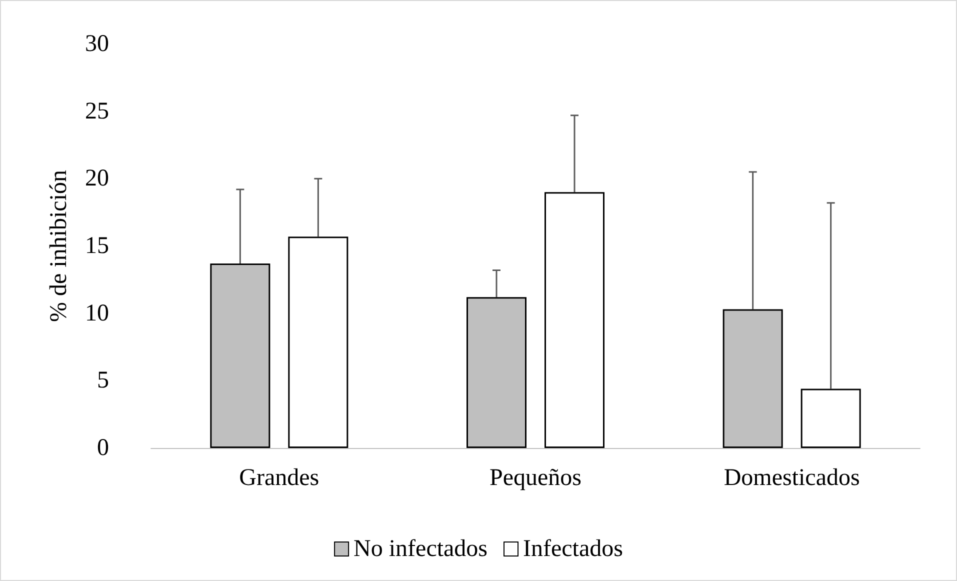 The width and height of the screenshot is (957, 581). What do you see at coordinates (97, 111) in the screenshot?
I see `y-tick-label: 25` at bounding box center [97, 111].